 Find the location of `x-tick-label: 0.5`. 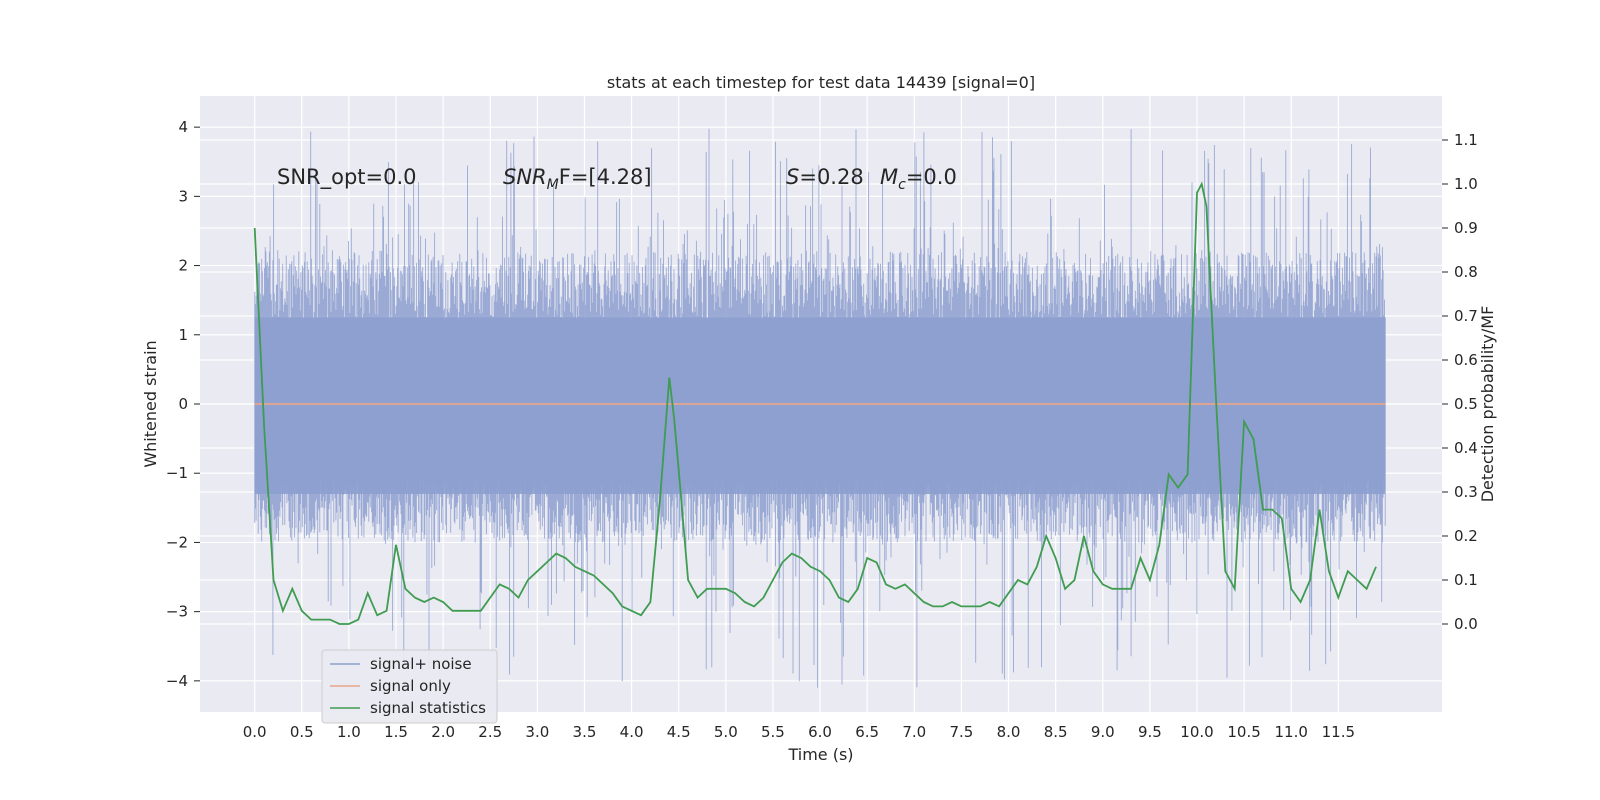

x-tick-label: 0.5 is located at coordinates (302, 732).